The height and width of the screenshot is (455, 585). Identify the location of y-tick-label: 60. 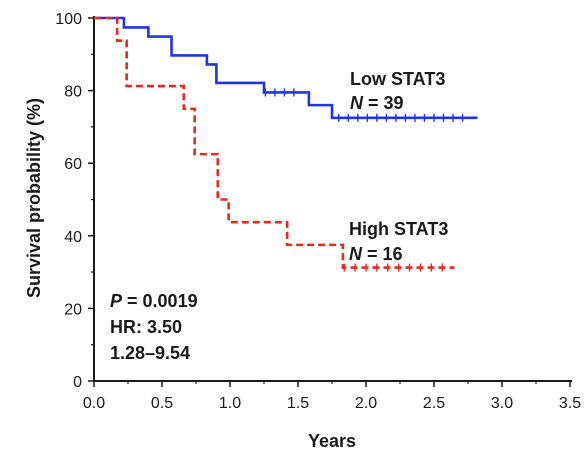
(73, 164).